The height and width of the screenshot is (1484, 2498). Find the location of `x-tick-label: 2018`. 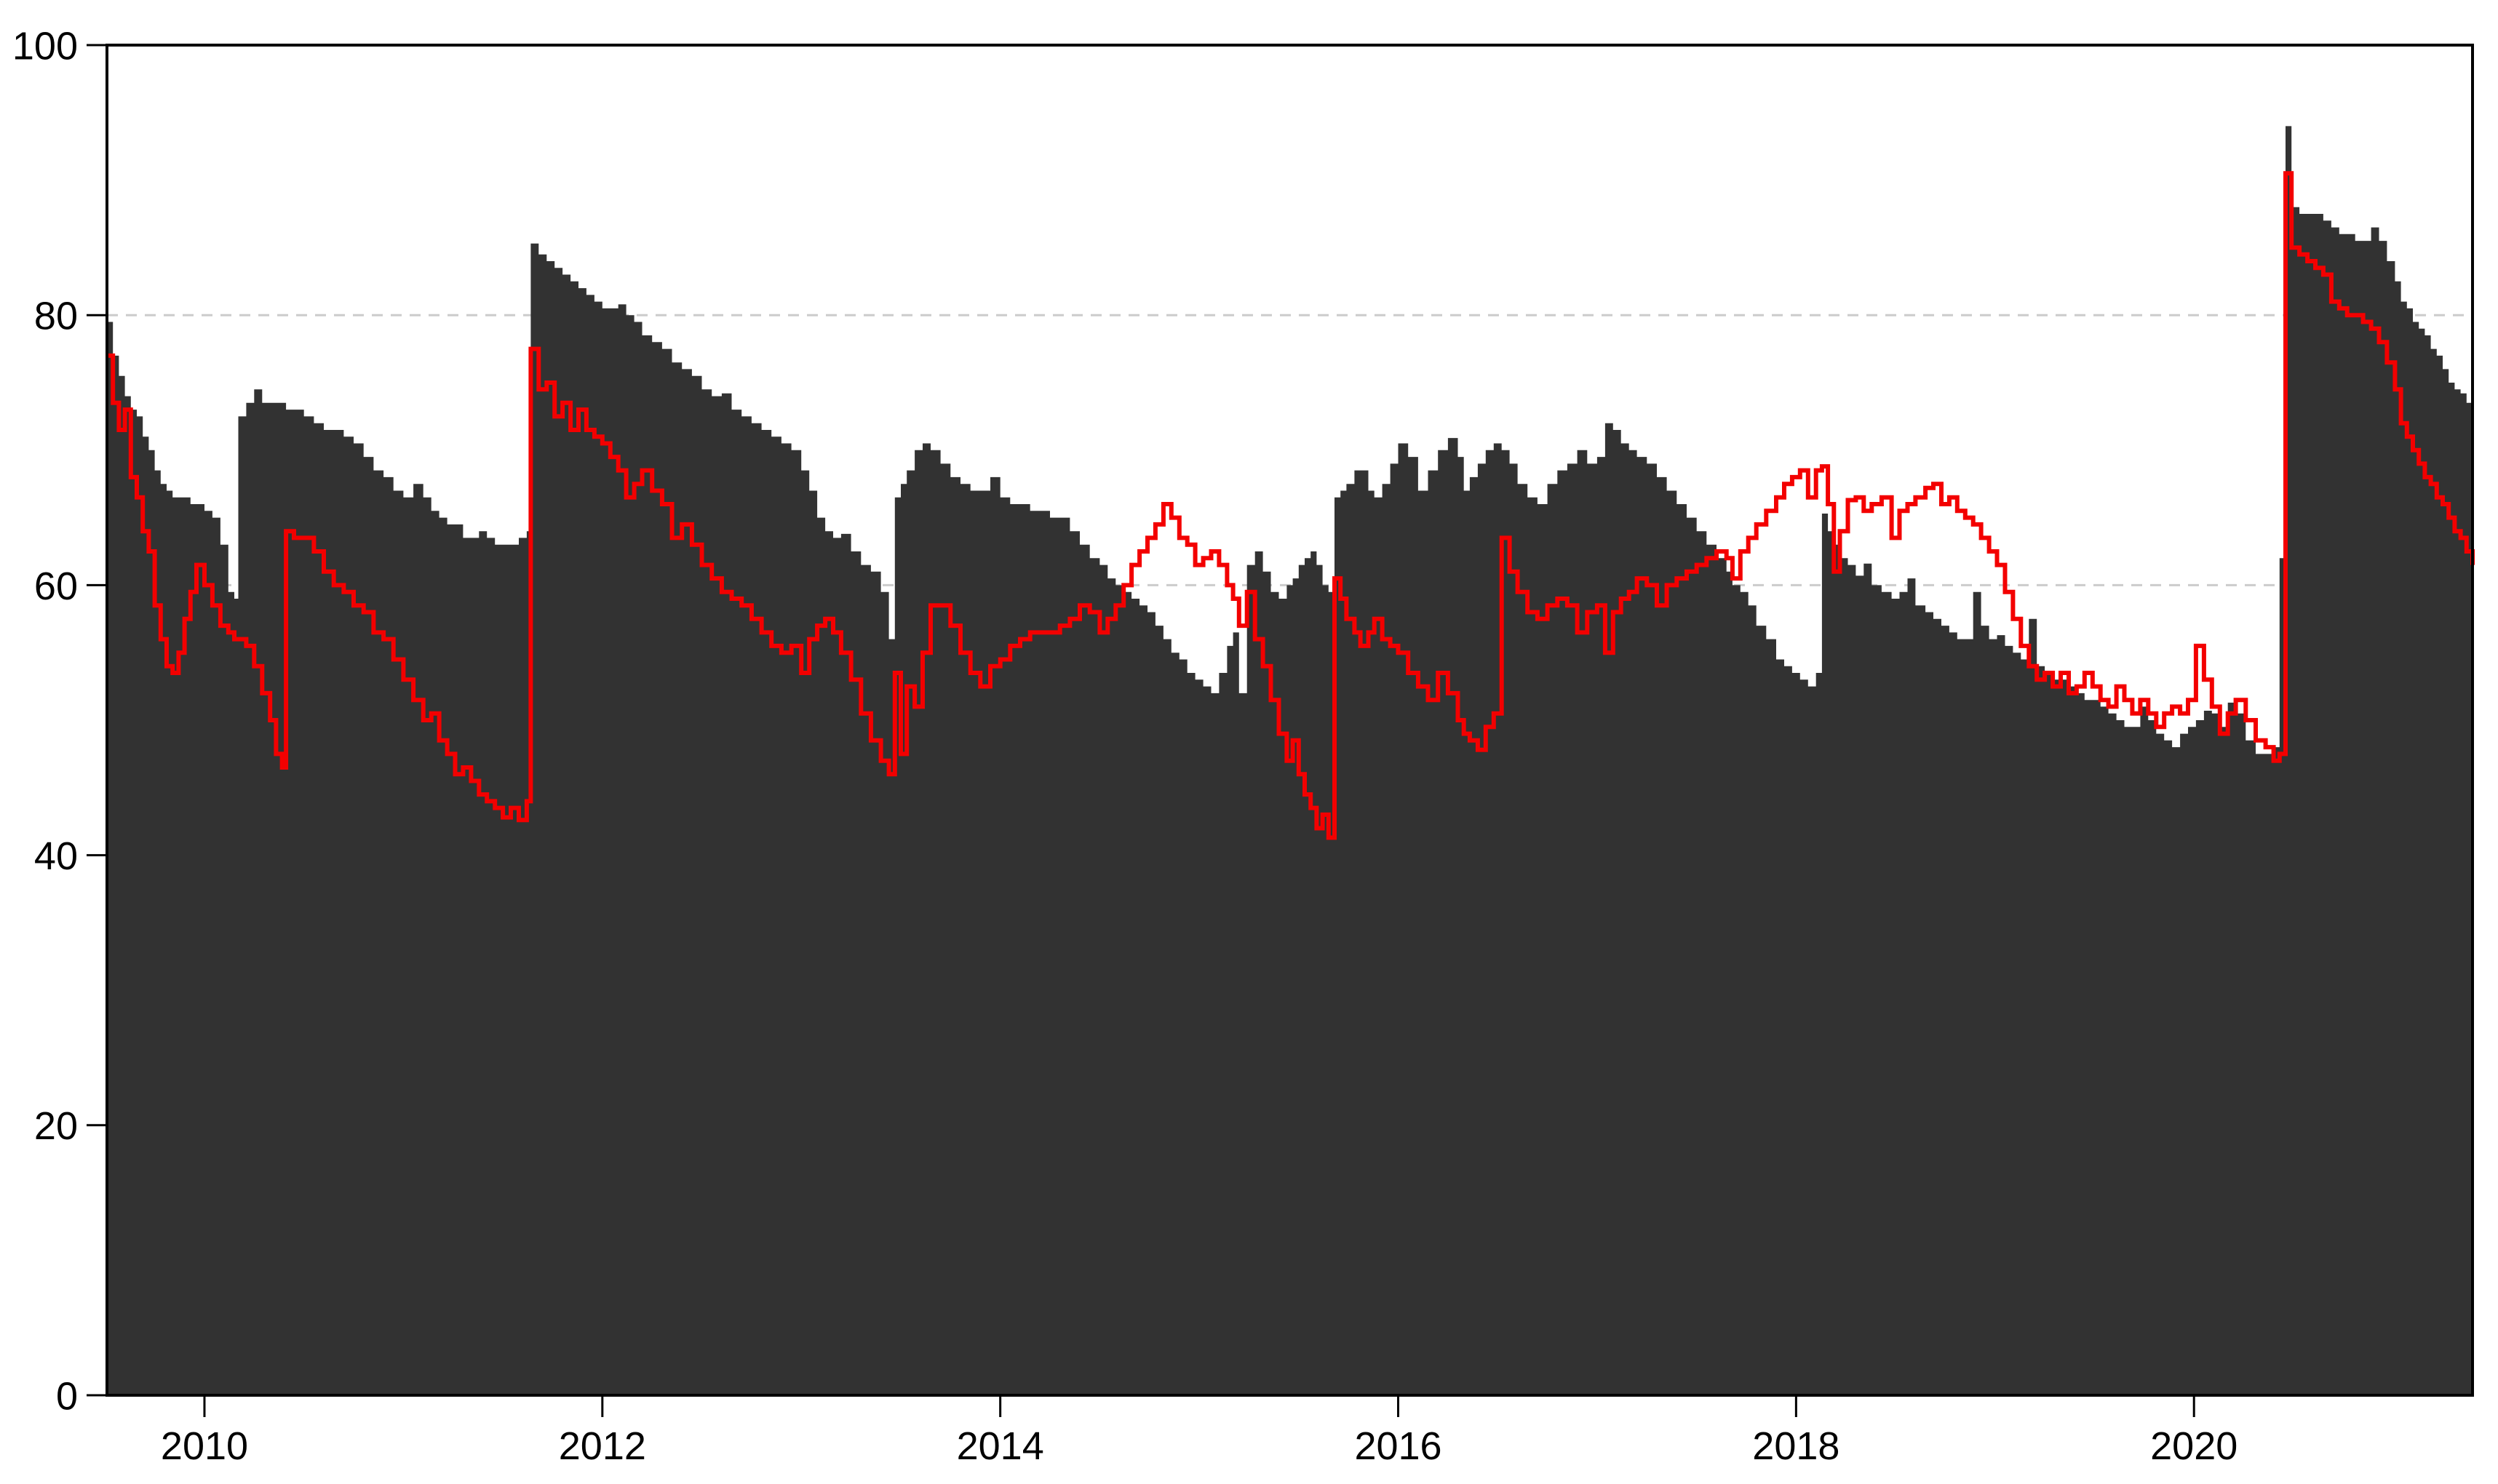

x-tick-label: 2018 is located at coordinates (1795, 1446).